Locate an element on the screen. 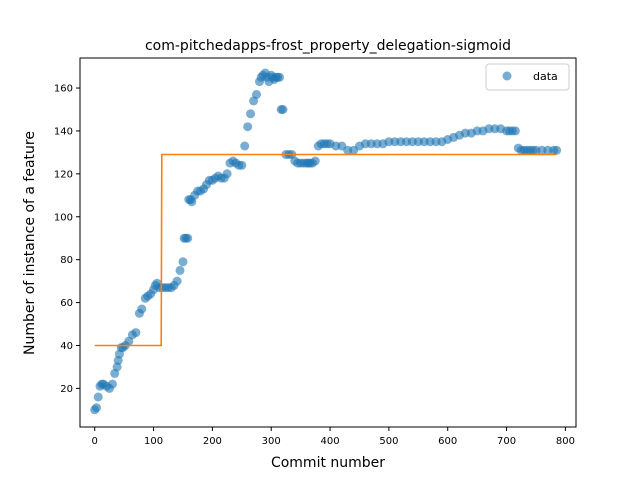 The image size is (640, 480). y-tick-label: 140 is located at coordinates (63, 131).